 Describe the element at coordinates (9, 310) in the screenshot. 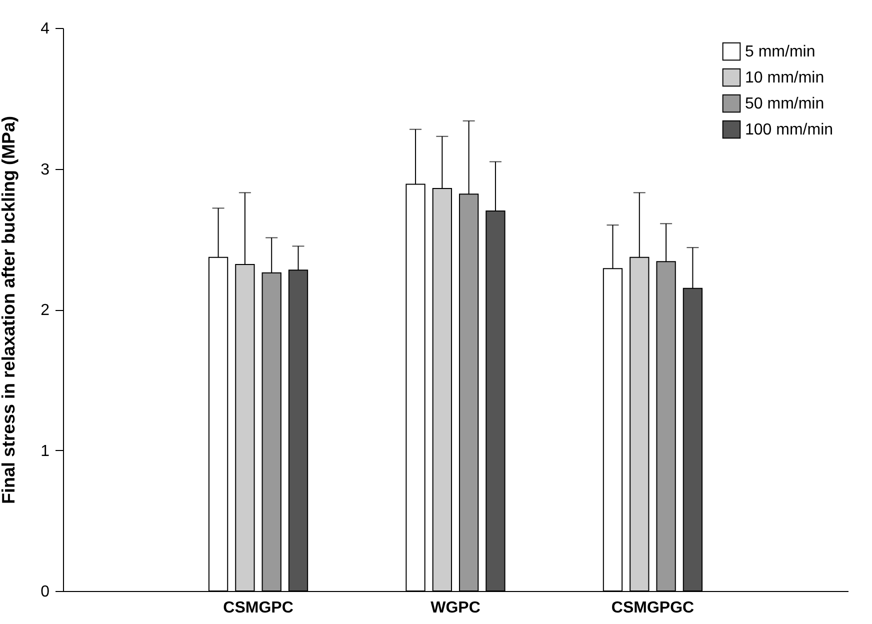

I see `y-axis-title: Final stress in relaxation after buckling (MPa)` at that location.